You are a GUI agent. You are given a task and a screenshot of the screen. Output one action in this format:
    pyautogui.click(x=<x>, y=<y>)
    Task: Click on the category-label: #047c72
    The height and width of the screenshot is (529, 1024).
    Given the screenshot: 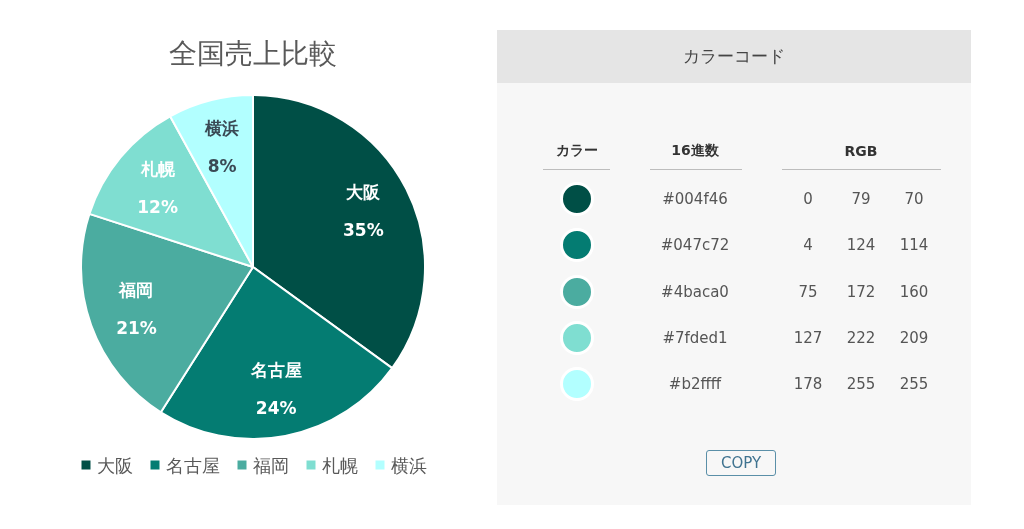 What is the action you would take?
    pyautogui.click(x=695, y=245)
    